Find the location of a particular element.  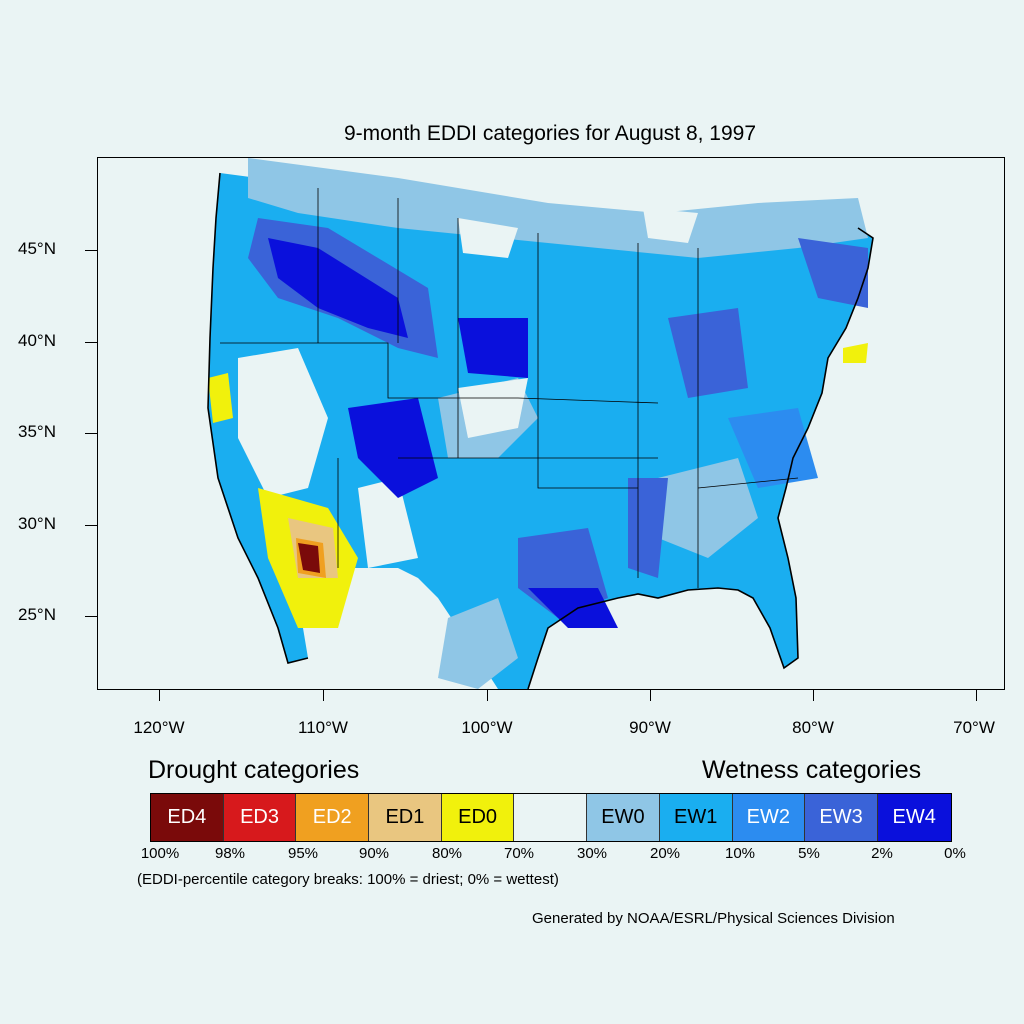

percentile-break: 95% is located at coordinates (303, 853).